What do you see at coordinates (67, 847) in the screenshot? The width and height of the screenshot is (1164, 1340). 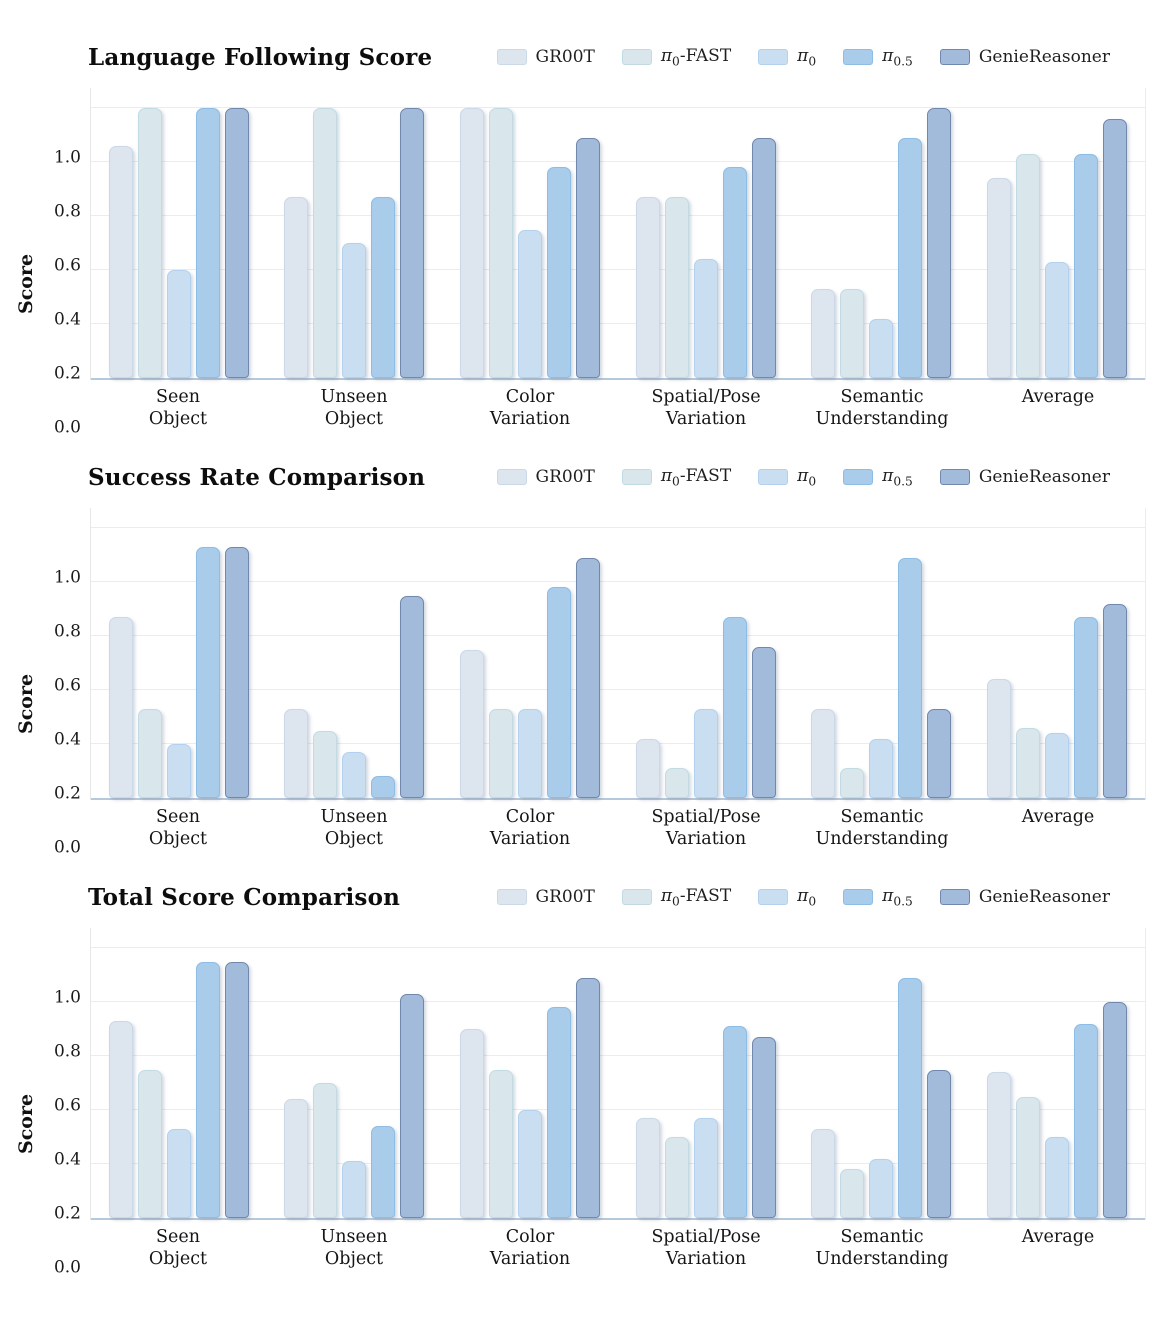 I see `y-tick: 0.0` at bounding box center [67, 847].